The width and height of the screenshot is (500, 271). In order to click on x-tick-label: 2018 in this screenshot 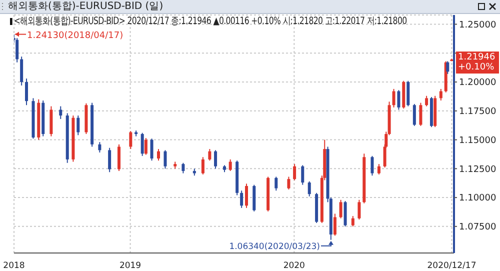, I will do `click(14, 266)`.